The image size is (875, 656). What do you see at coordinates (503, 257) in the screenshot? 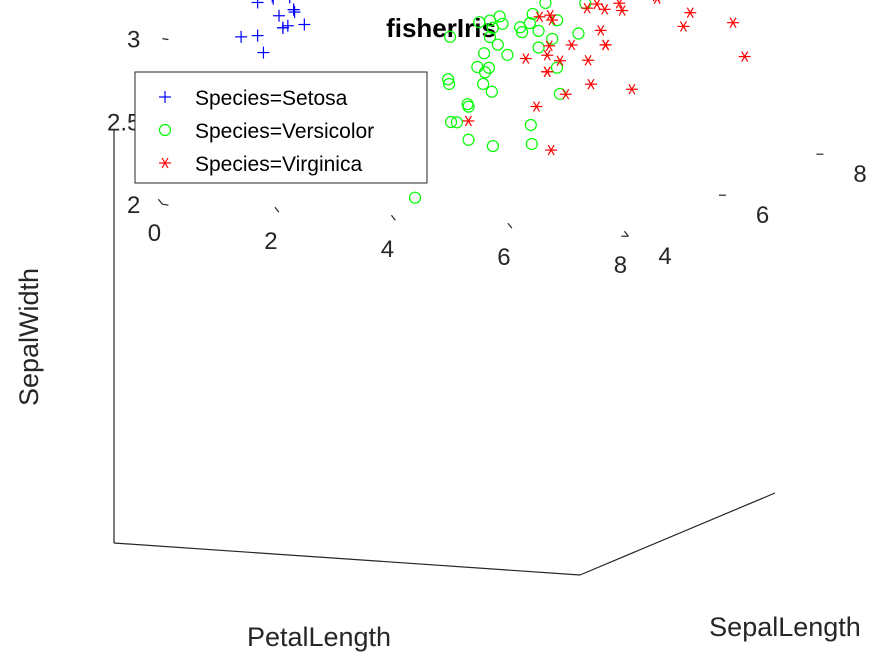
I see `x-tick-label: 6` at bounding box center [503, 257].